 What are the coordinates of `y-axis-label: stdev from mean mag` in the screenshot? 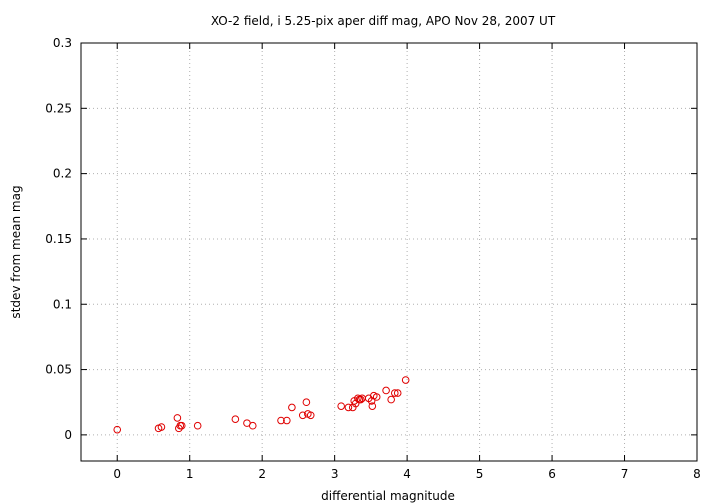 It's located at (16, 251).